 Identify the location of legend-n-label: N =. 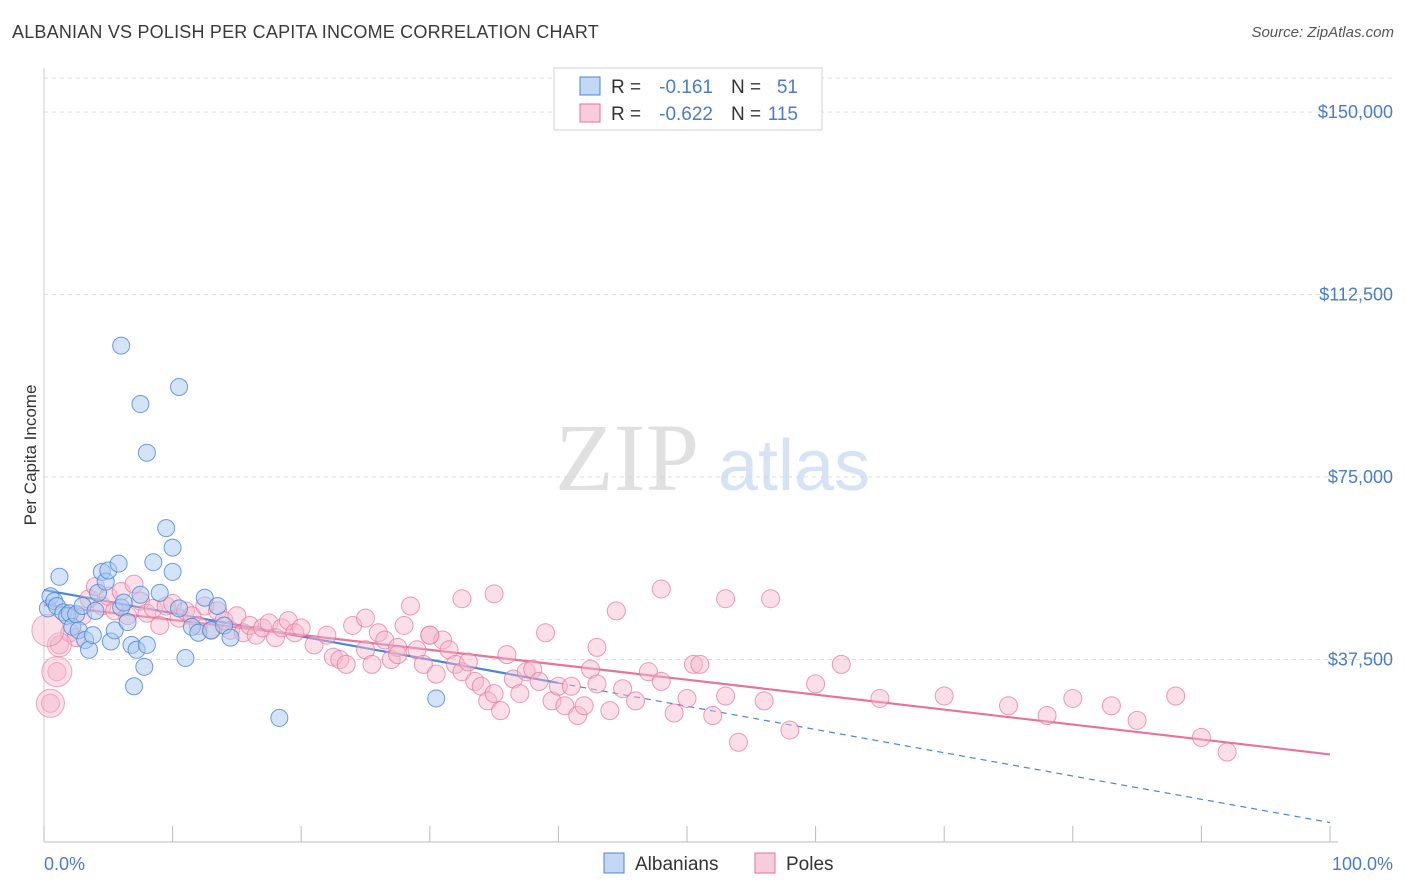
(746, 114).